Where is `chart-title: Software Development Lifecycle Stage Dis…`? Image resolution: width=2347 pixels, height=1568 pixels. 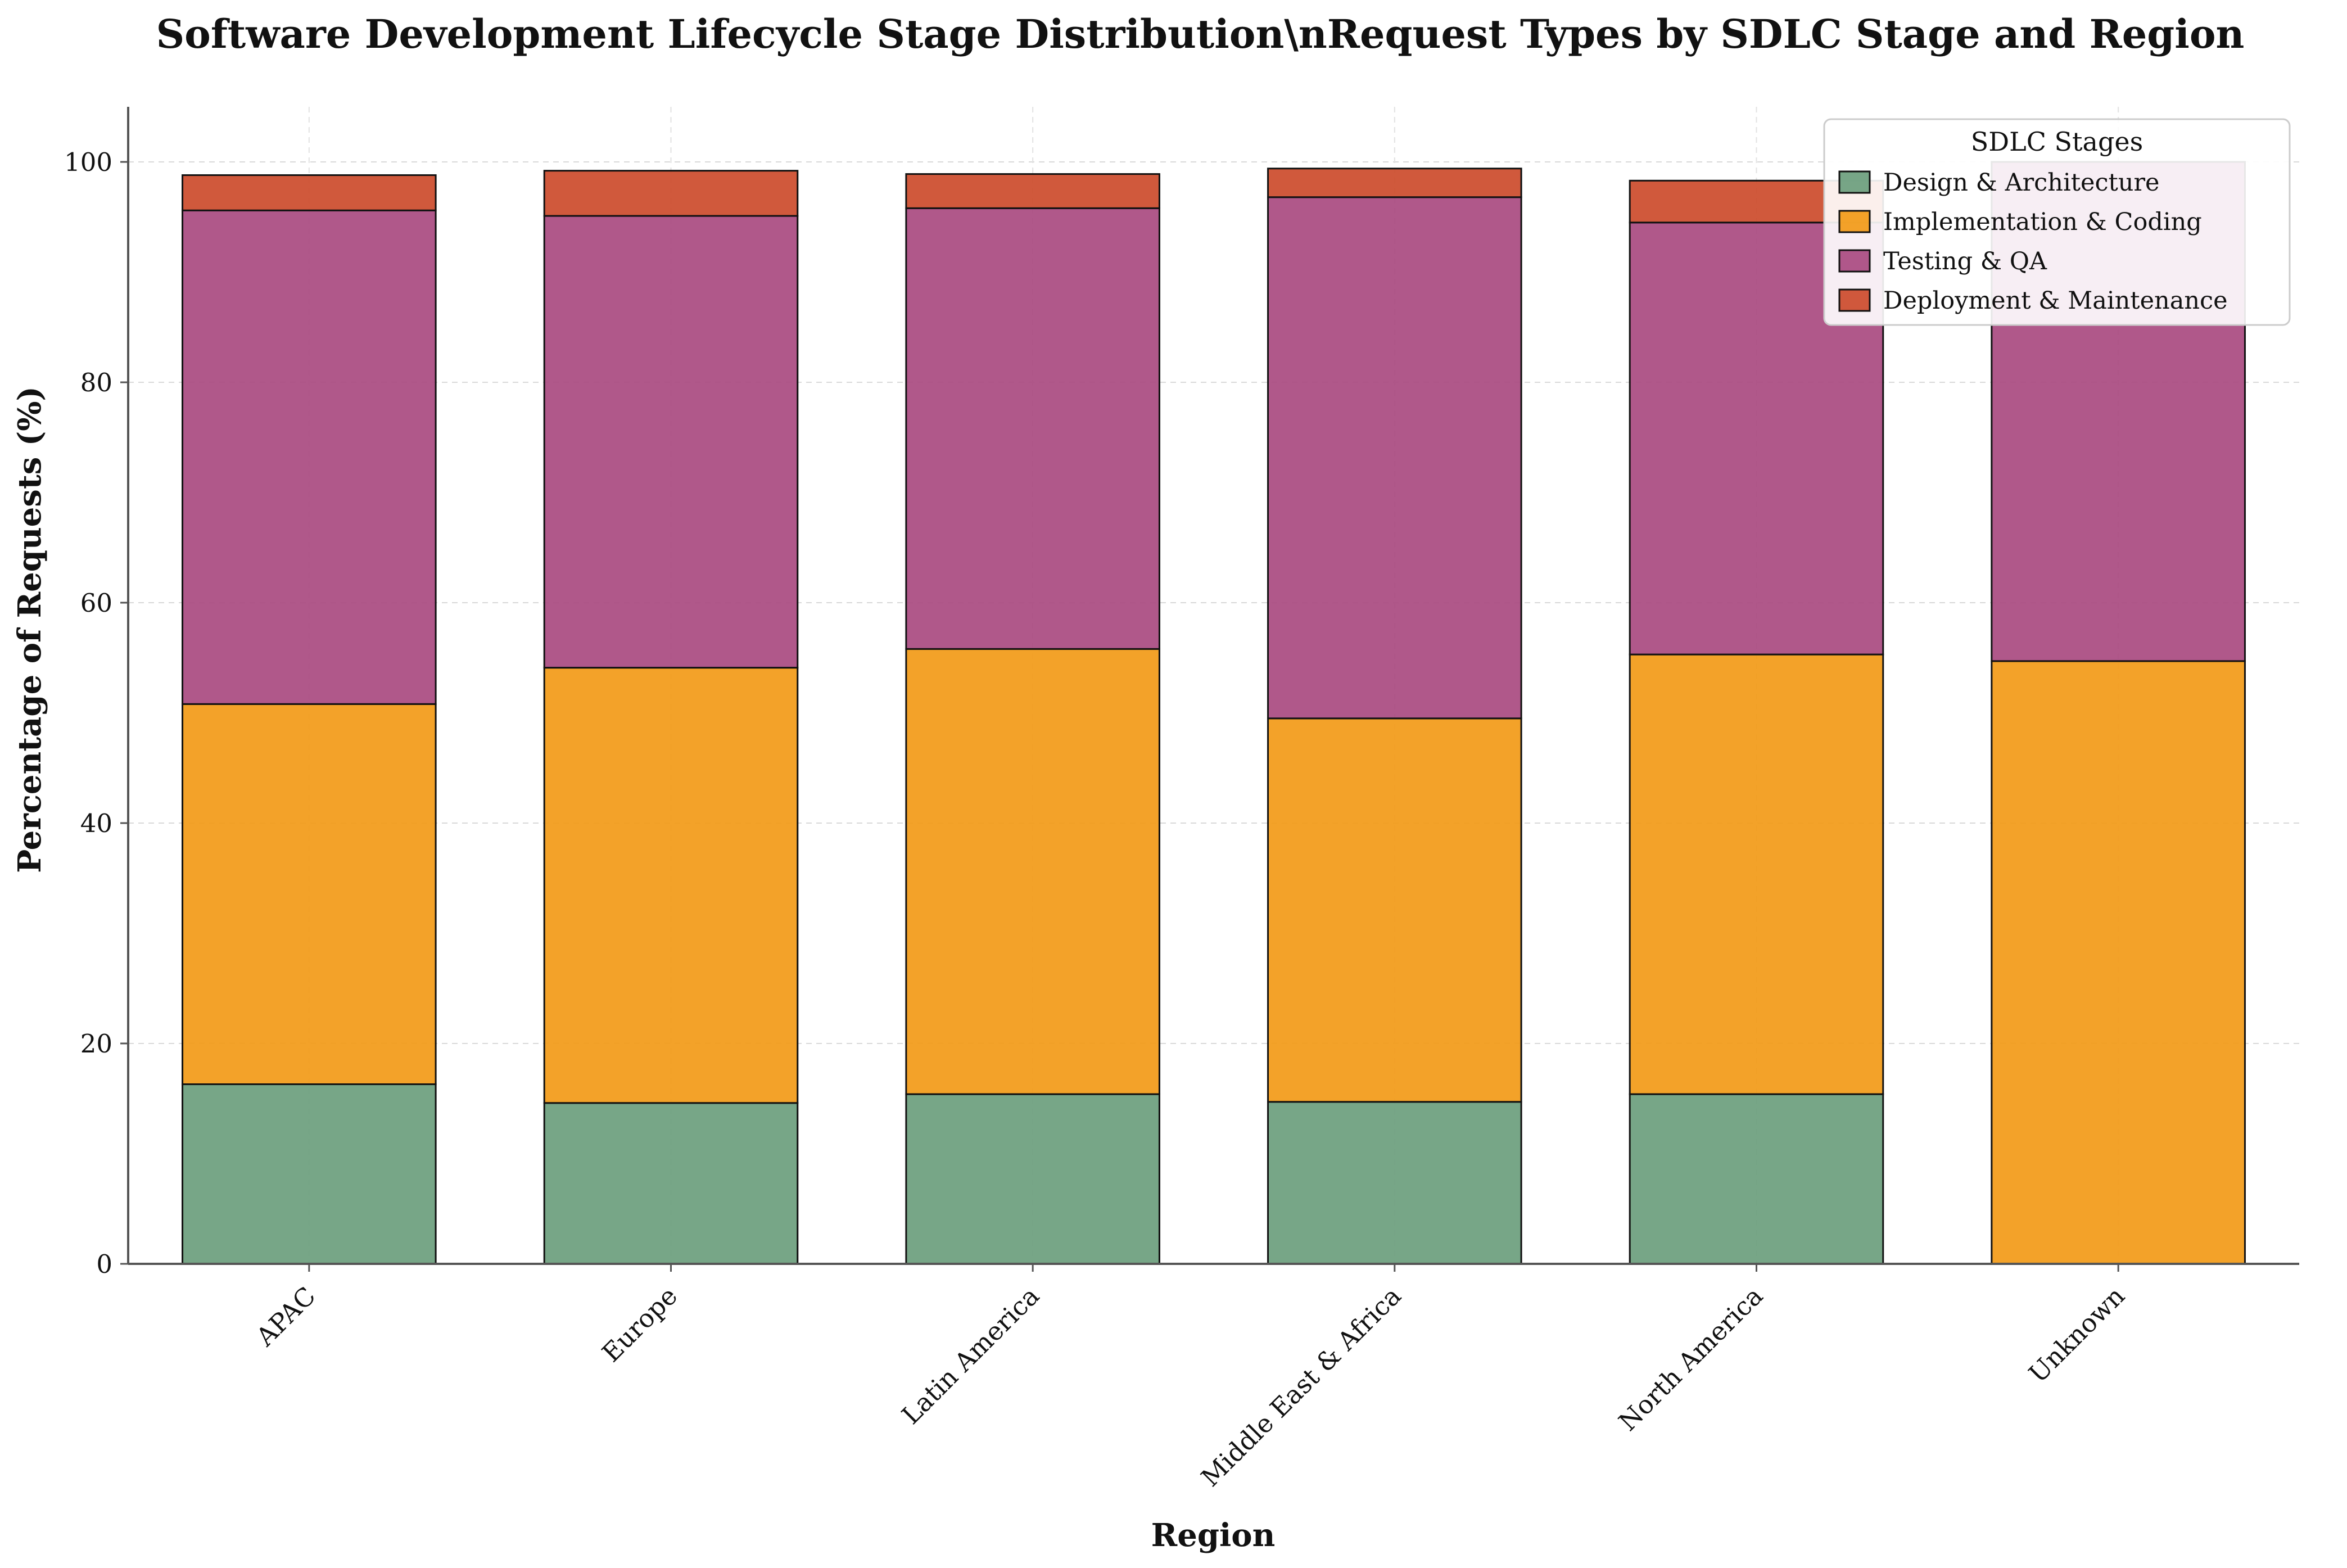 chart-title: Software Development Lifecycle Stage Dis… is located at coordinates (1200, 34).